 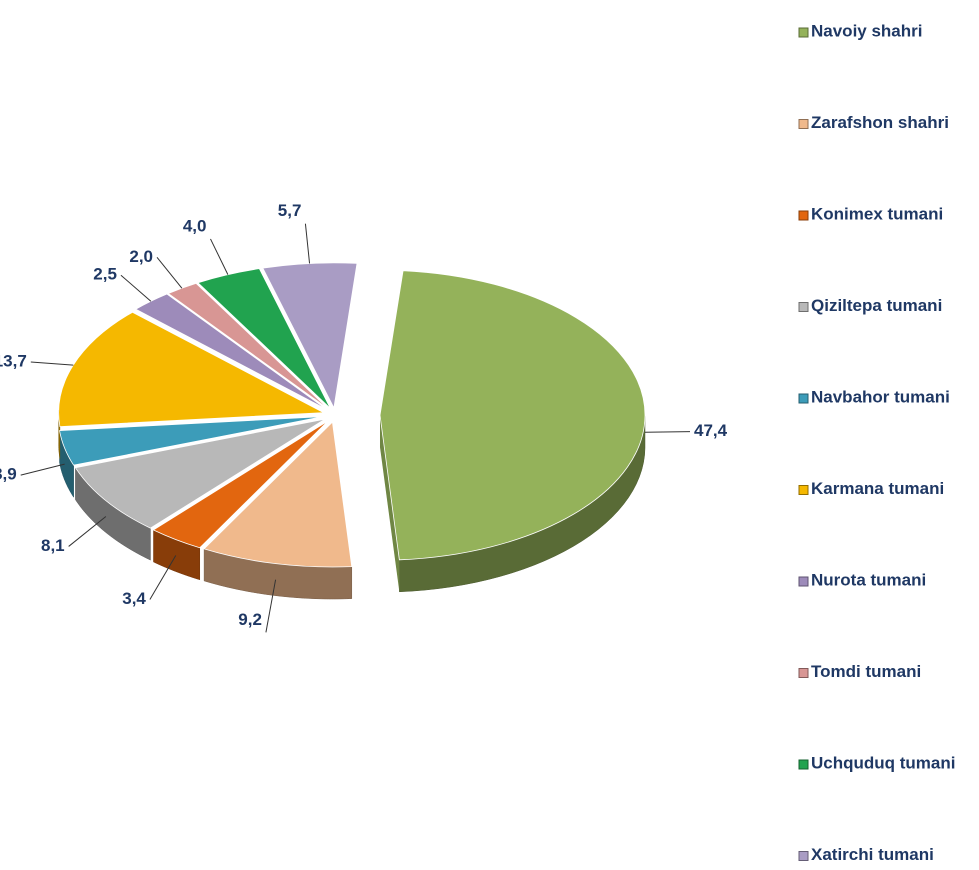 I want to click on data-label: 5,7, so click(x=290, y=210).